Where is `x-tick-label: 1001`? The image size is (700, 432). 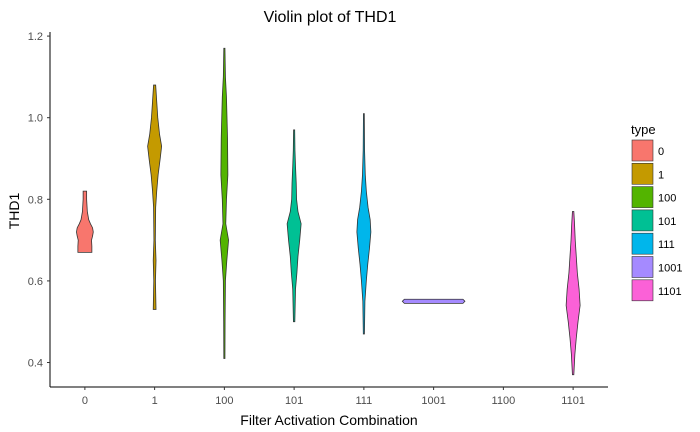
x-tick-label: 1001 is located at coordinates (433, 401).